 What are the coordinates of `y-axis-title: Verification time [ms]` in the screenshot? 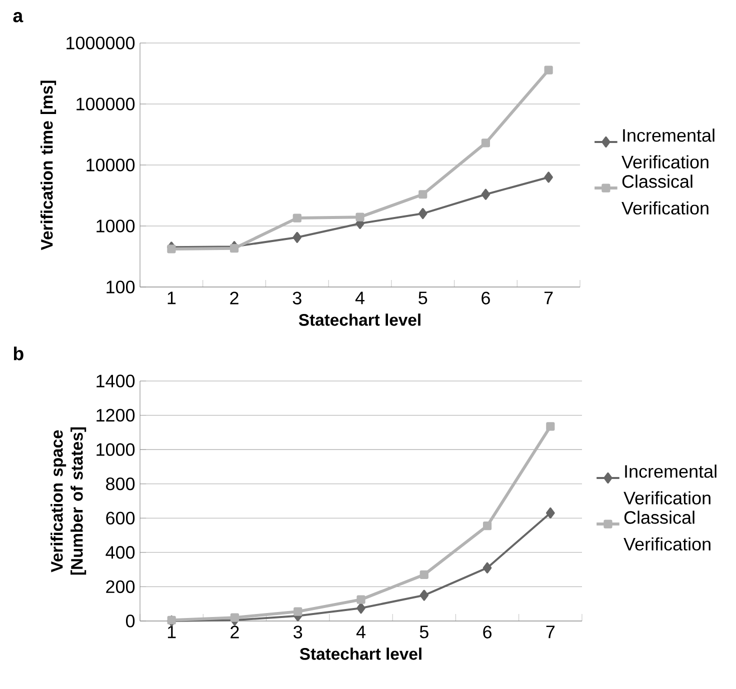 It's located at (48, 165).